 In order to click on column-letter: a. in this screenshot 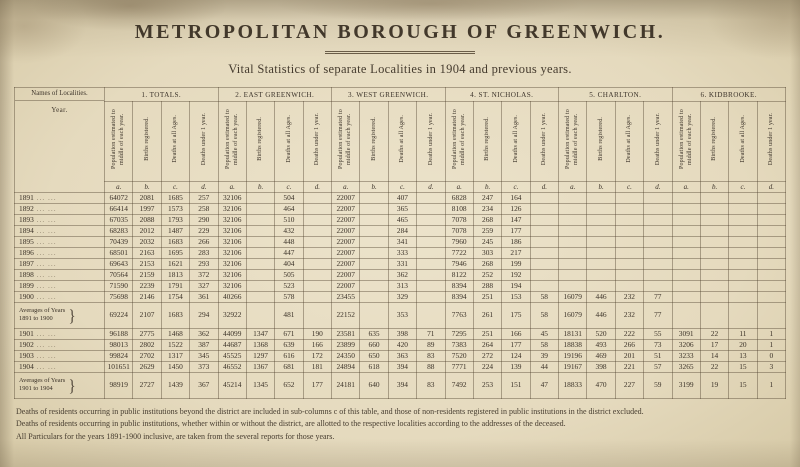, I will do `click(459, 187)`.